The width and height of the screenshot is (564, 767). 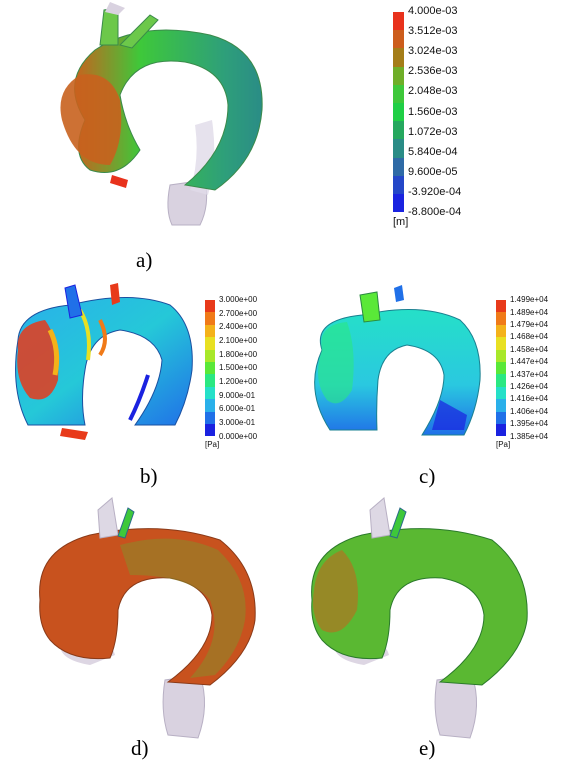 What do you see at coordinates (503, 445) in the screenshot?
I see `legend-c-unit: [Pa]` at bounding box center [503, 445].